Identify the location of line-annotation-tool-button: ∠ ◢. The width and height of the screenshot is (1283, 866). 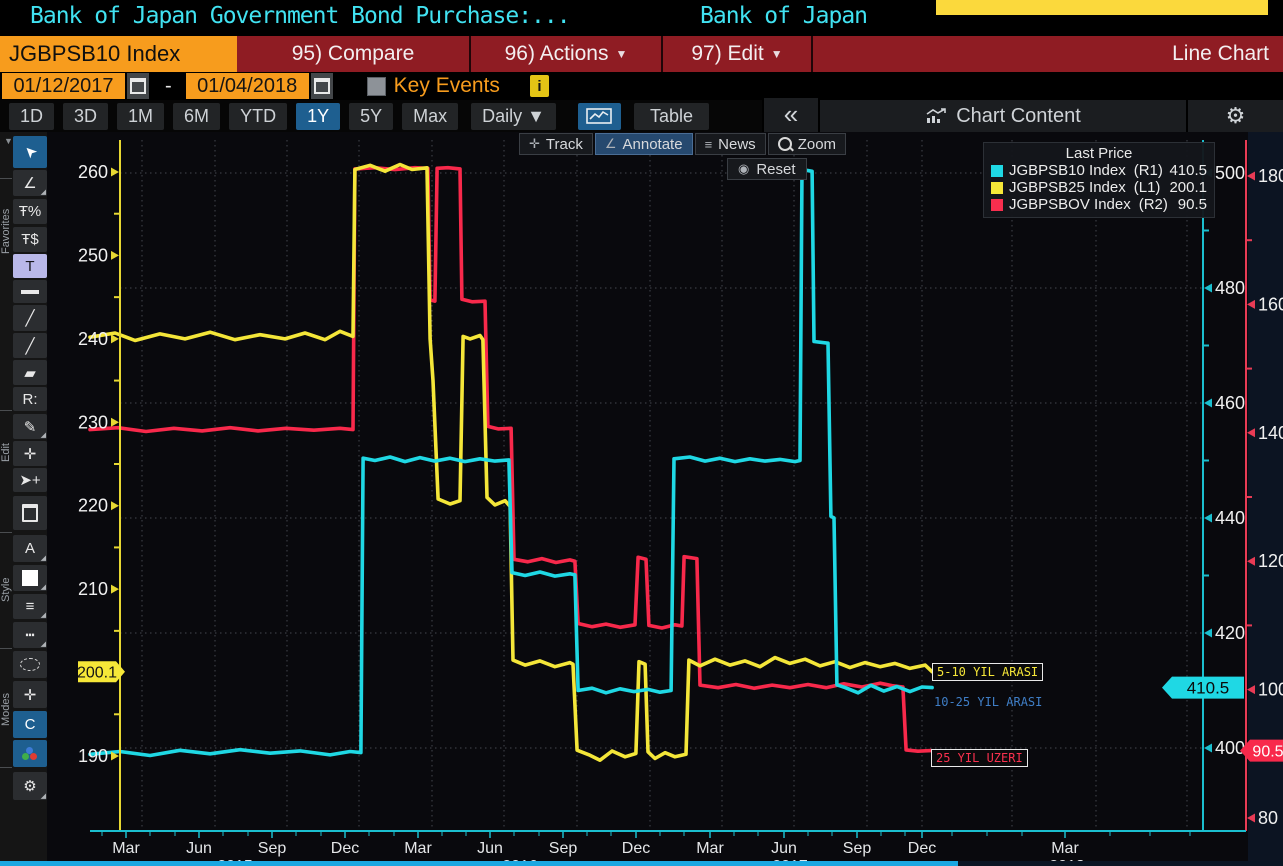
(30, 183).